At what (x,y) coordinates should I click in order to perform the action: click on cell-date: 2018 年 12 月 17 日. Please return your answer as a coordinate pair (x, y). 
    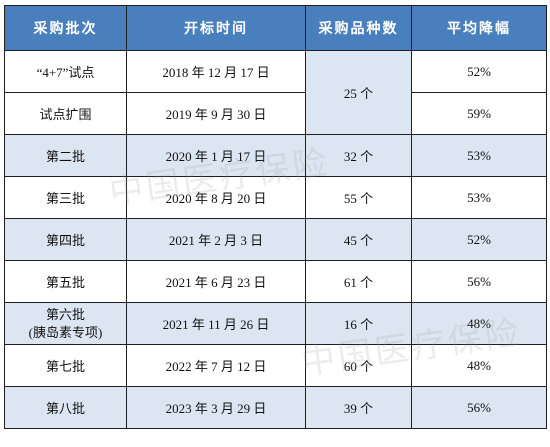
    Looking at the image, I should click on (216, 71).